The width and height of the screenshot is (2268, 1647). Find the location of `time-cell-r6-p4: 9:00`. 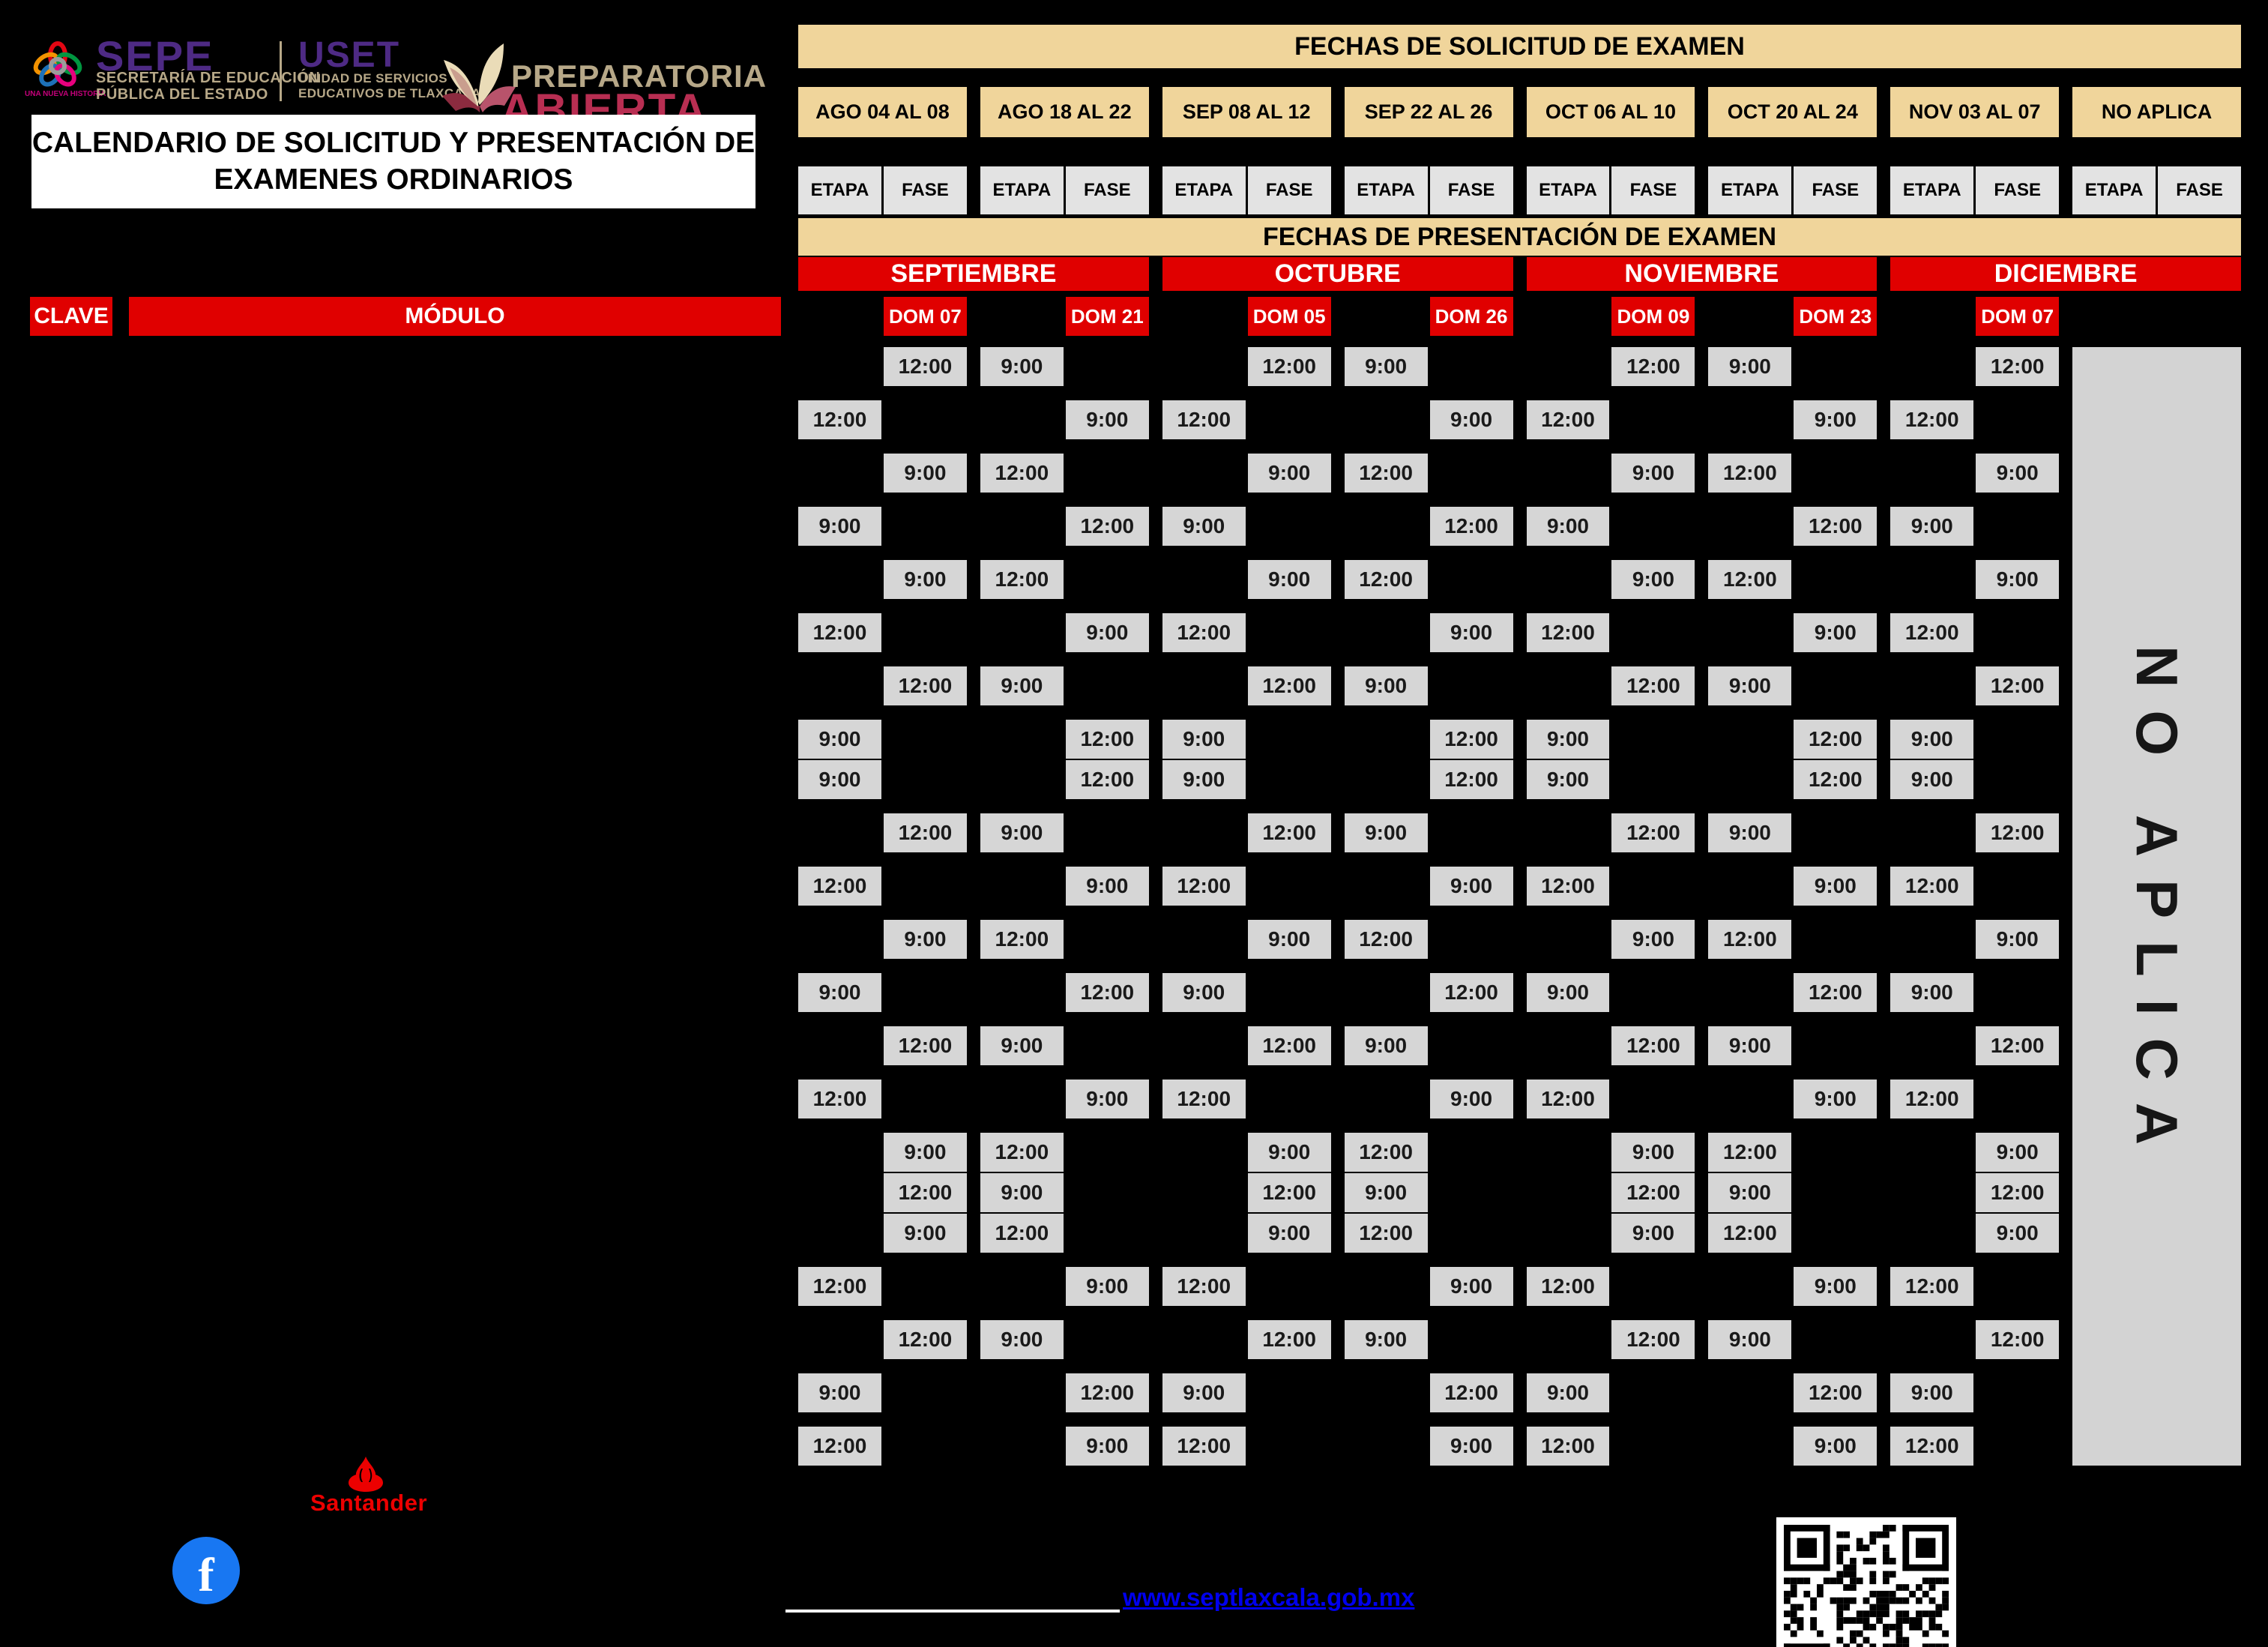

time-cell-r6-p4: 9:00 is located at coordinates (1471, 632).